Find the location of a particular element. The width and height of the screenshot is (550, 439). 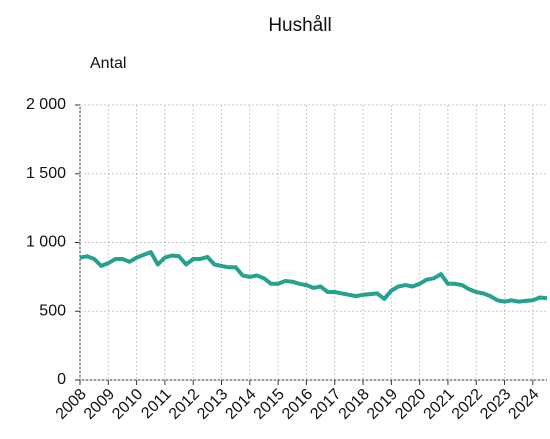

x-tick-label: 2016 is located at coordinates (297, 404).